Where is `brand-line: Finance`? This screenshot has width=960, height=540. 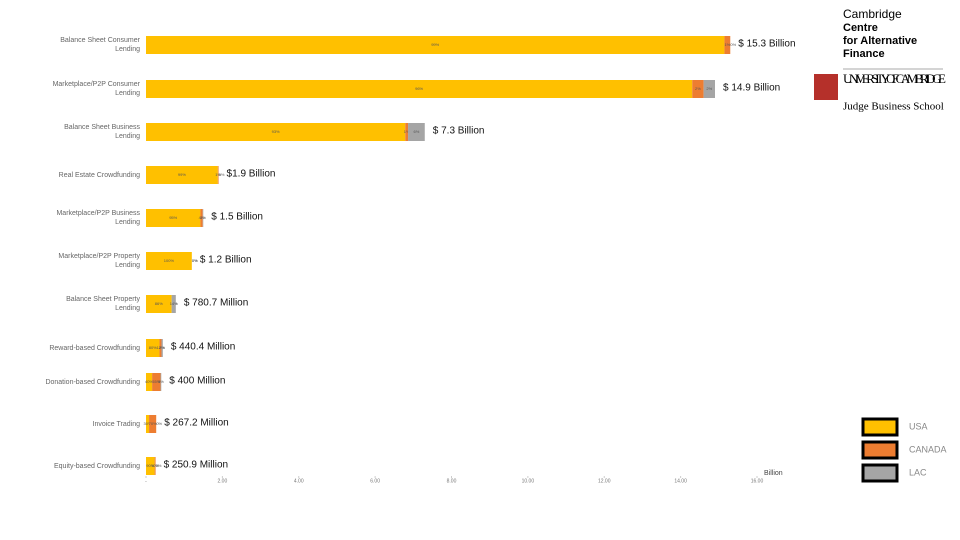 brand-line: Finance is located at coordinates (864, 54).